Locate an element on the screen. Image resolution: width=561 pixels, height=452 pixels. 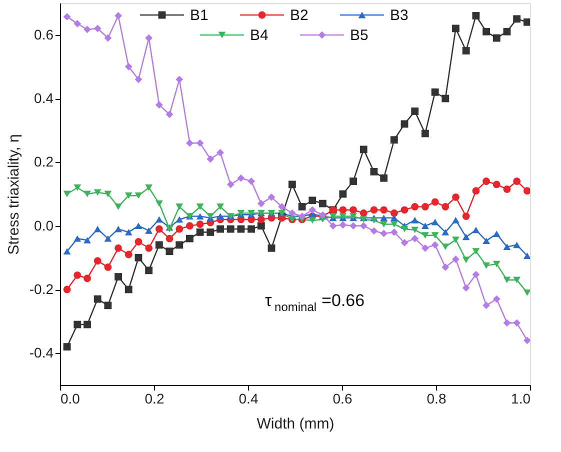
y-tick-label: 0.6 is located at coordinates (44, 34).